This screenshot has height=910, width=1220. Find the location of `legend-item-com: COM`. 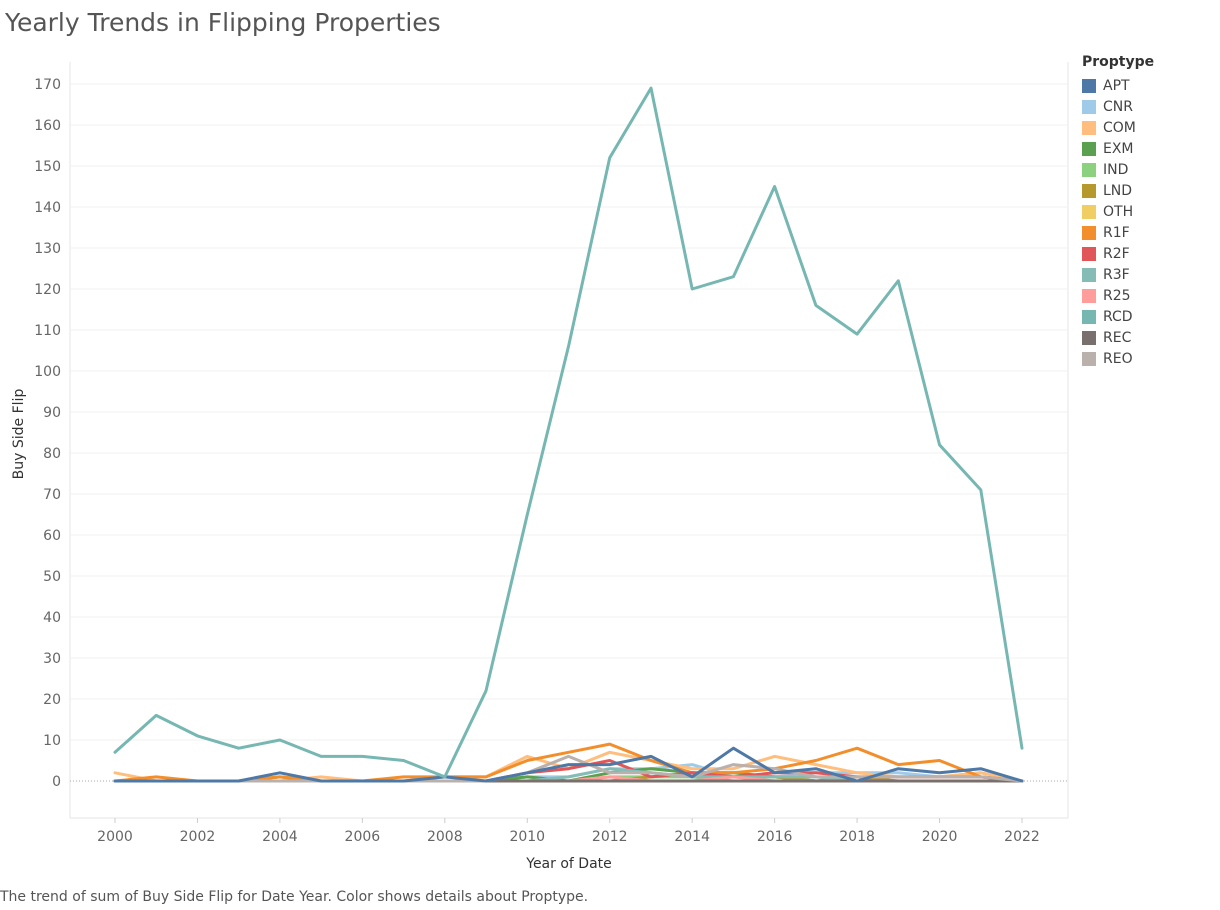

legend-item-com: COM is located at coordinates (1118, 127).